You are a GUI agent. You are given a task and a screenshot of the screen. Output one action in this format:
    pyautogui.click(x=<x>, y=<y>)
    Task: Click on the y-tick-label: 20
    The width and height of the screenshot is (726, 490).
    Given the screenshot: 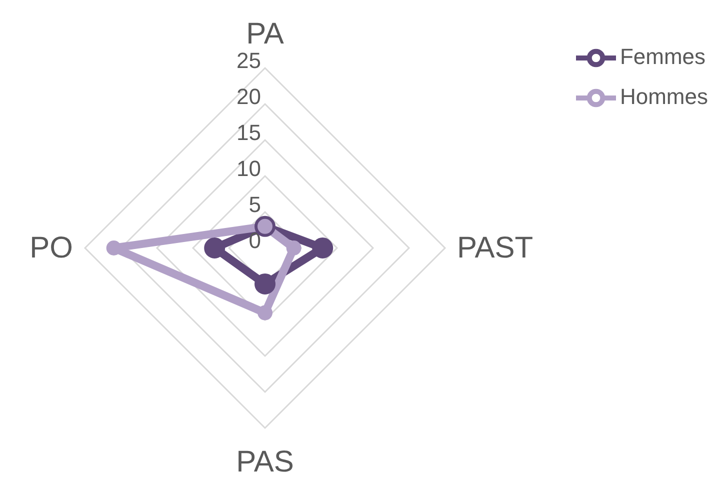 What is the action you would take?
    pyautogui.click(x=248, y=96)
    